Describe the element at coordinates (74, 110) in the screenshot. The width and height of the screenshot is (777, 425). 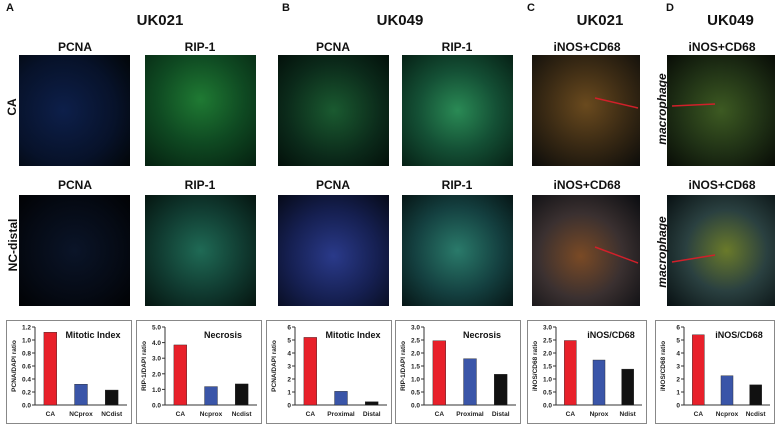
I see `micrograph-pcna-ca-uk021` at that location.